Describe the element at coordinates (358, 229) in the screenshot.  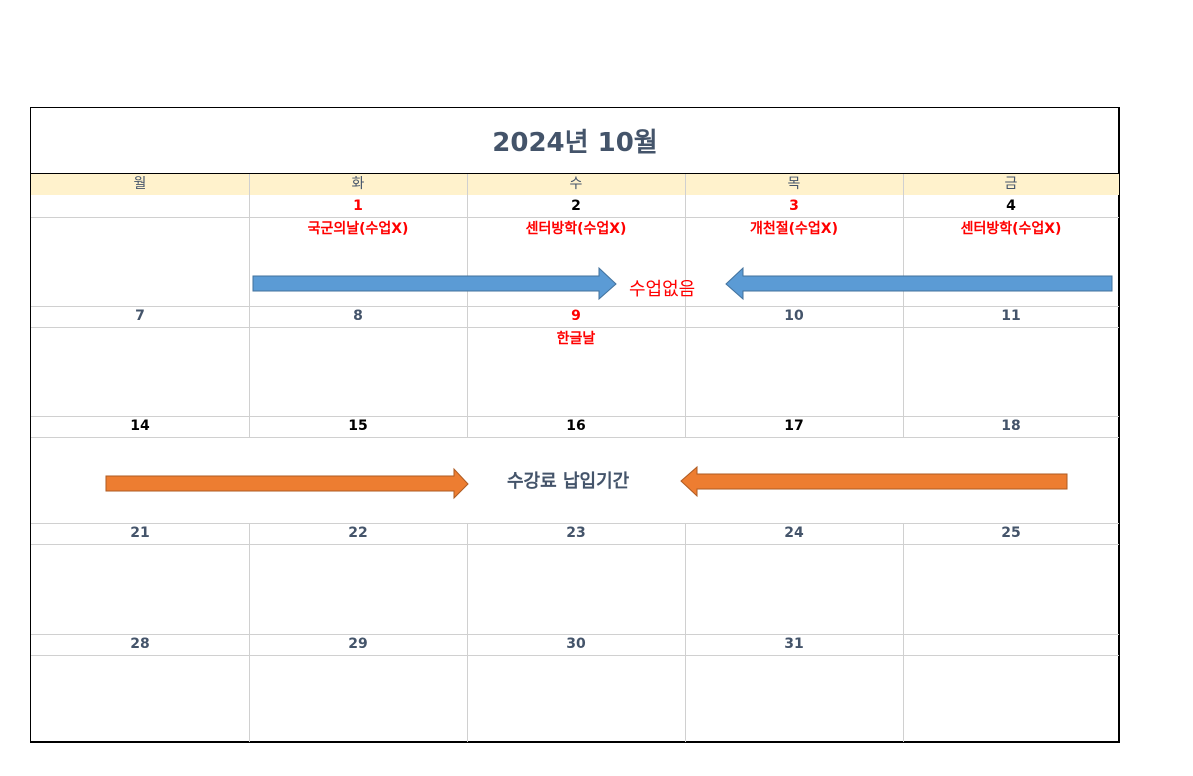
I see `day-note: 국군의날(수업X)` at that location.